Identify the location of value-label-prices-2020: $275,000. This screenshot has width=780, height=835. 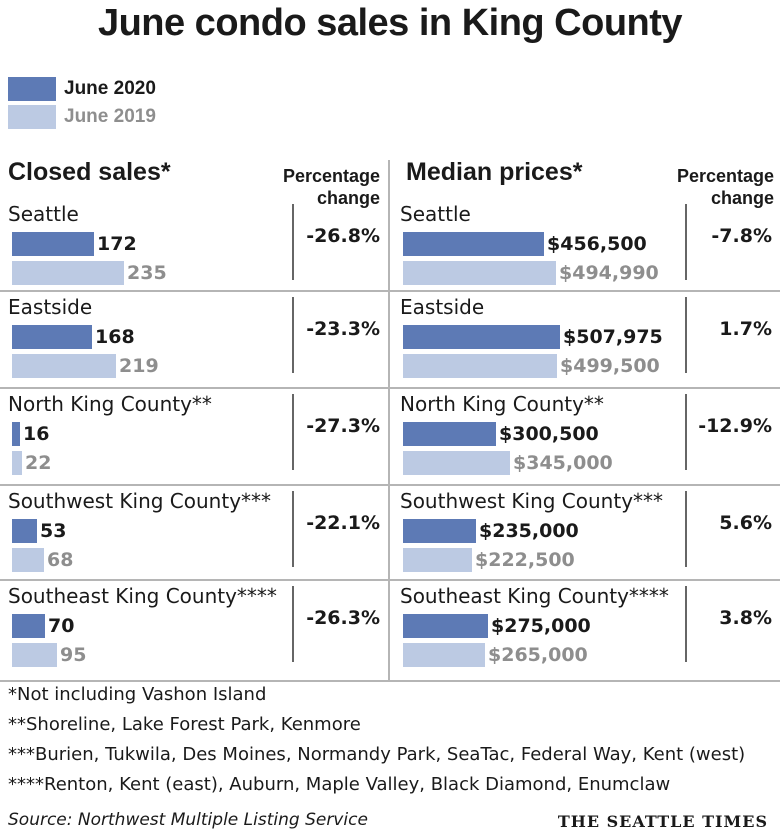
(541, 626).